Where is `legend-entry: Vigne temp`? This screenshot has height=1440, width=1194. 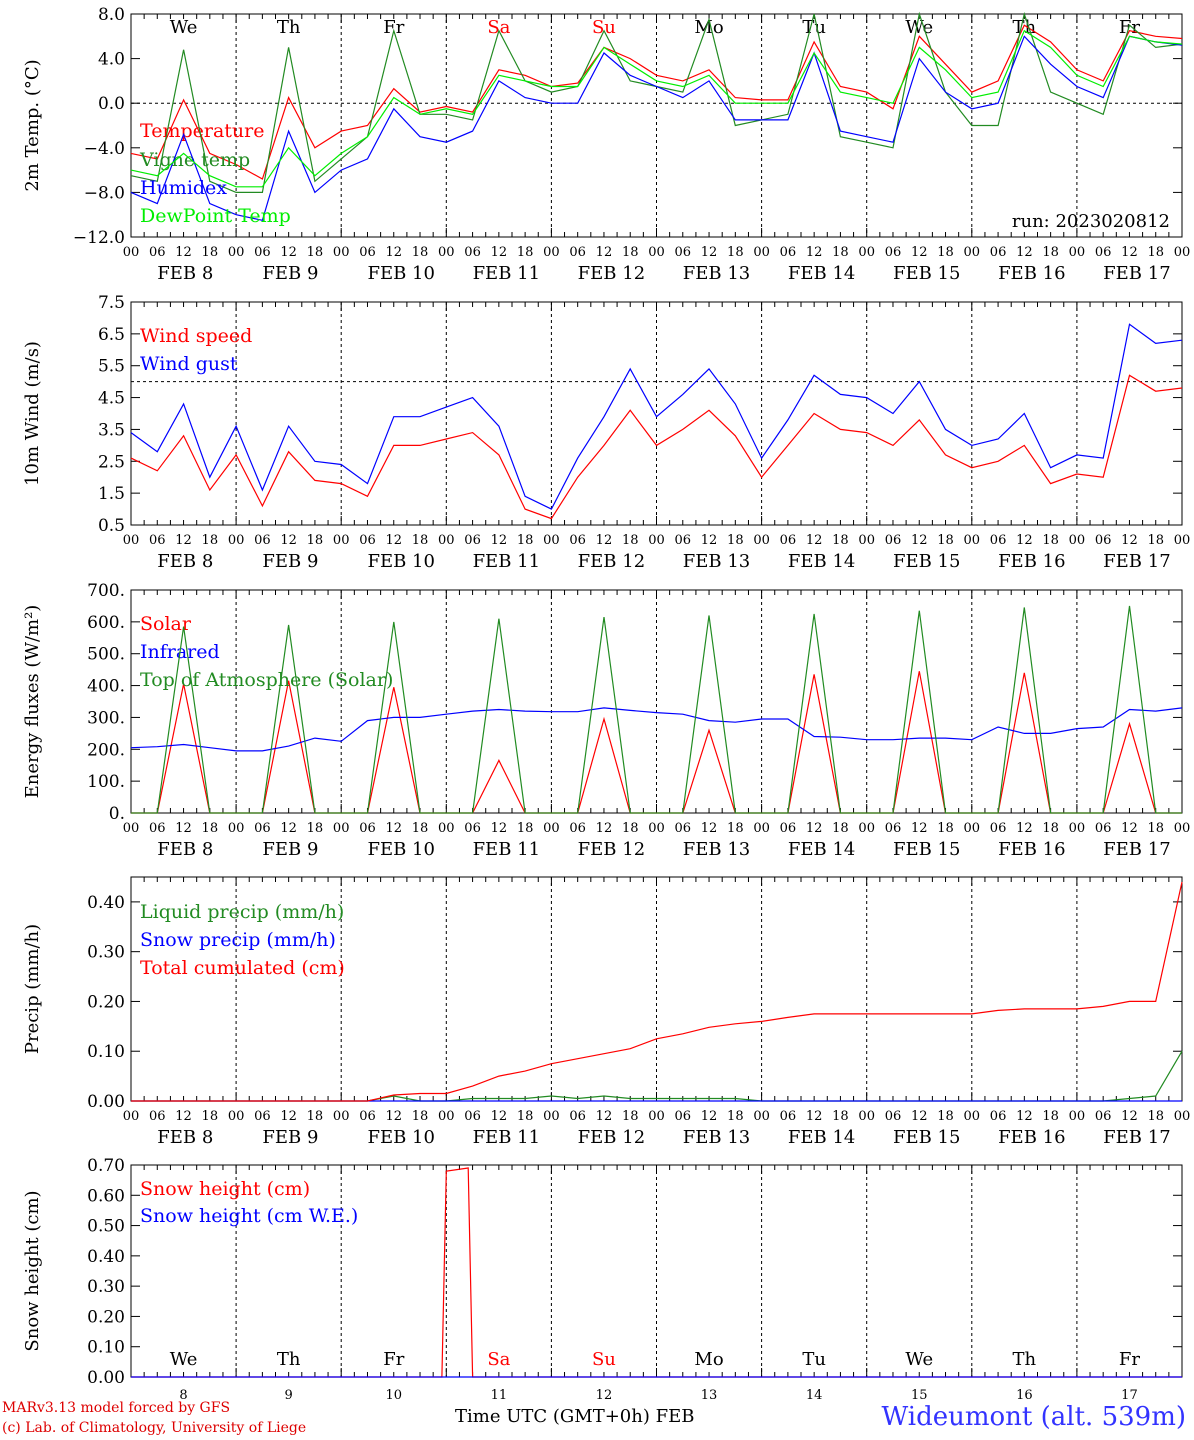
legend-entry: Vigne temp is located at coordinates (194, 160).